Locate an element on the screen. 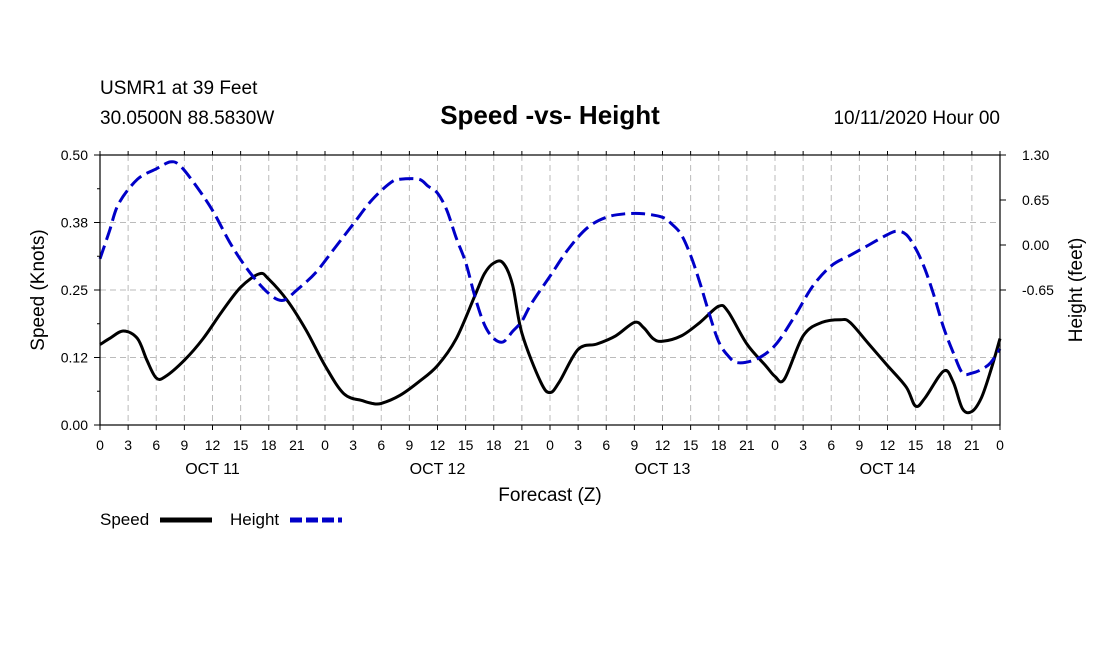 This screenshot has width=1100, height=650. right-tick-label: 1.30 is located at coordinates (1035, 155).